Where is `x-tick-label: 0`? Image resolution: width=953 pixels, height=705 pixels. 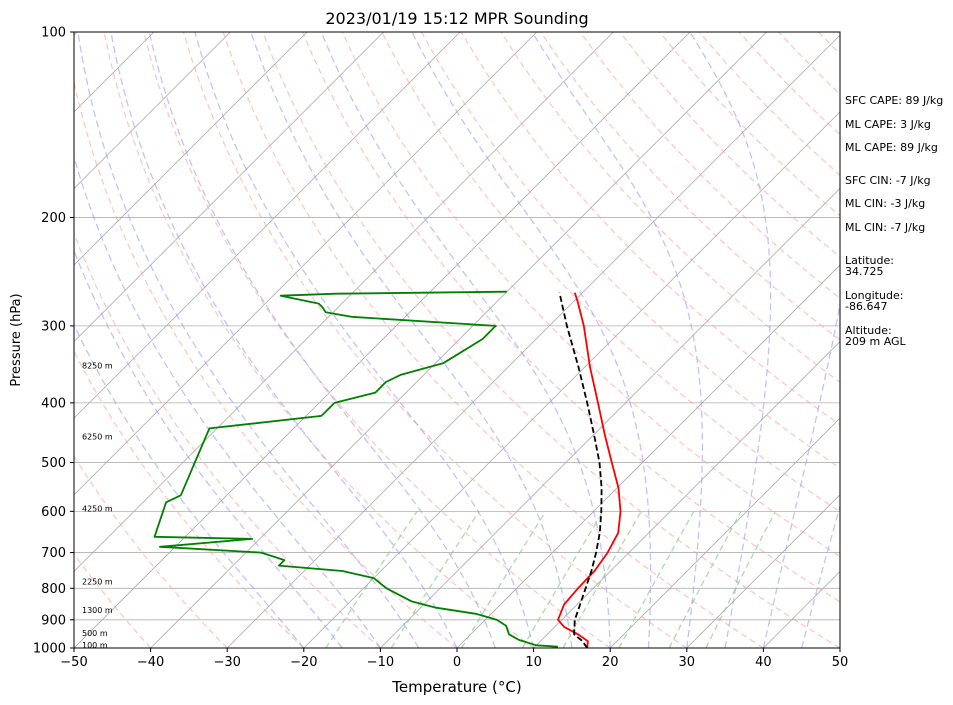 x-tick-label: 0 is located at coordinates (457, 662).